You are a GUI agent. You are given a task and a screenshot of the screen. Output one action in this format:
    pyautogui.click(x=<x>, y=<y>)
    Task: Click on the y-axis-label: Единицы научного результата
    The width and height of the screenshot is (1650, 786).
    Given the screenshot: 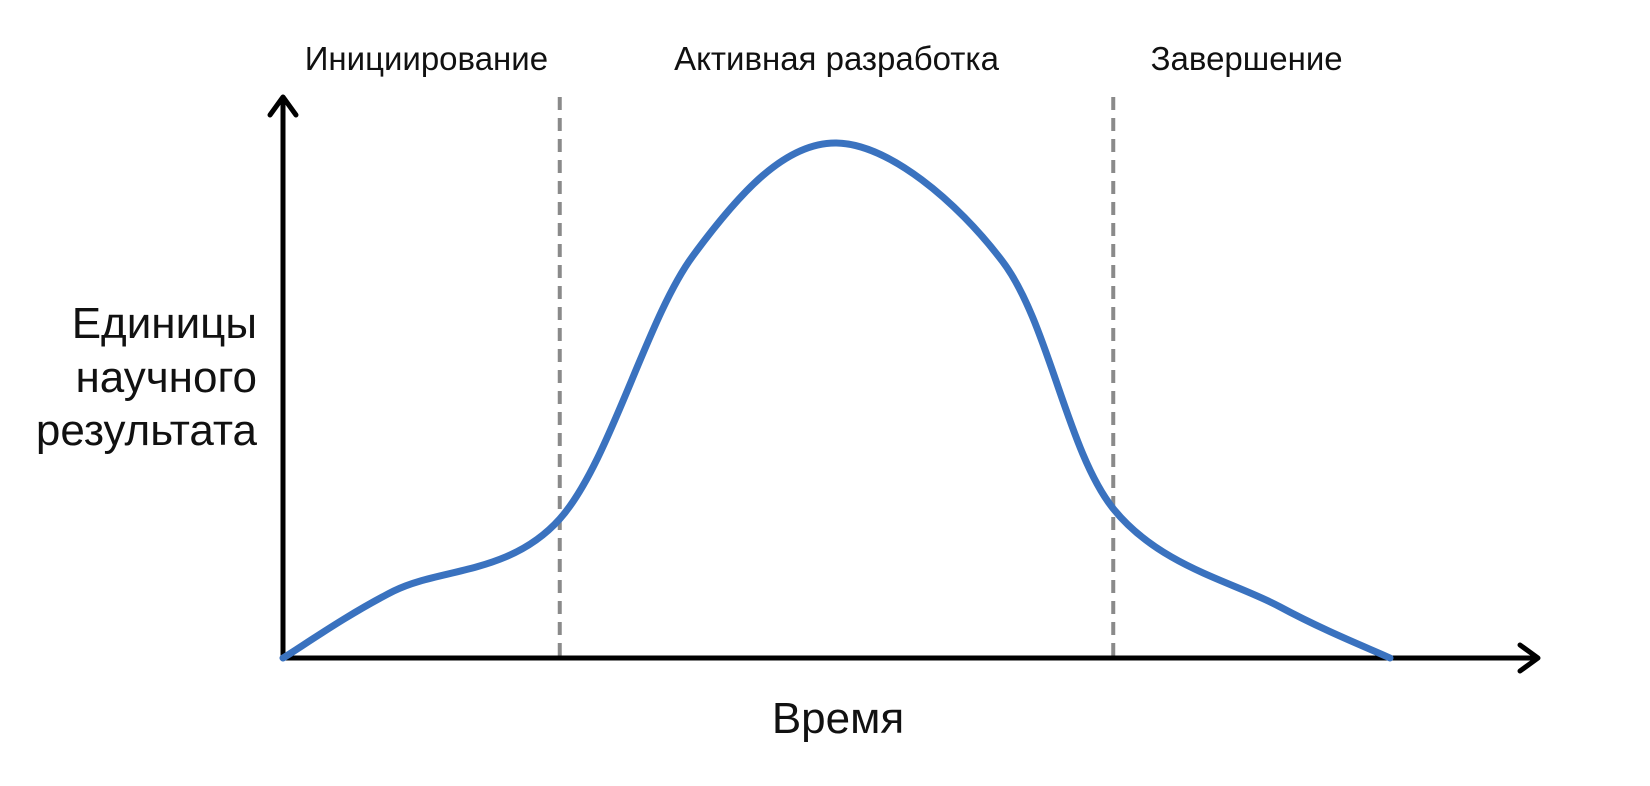 What is the action you would take?
    pyautogui.click(x=147, y=377)
    